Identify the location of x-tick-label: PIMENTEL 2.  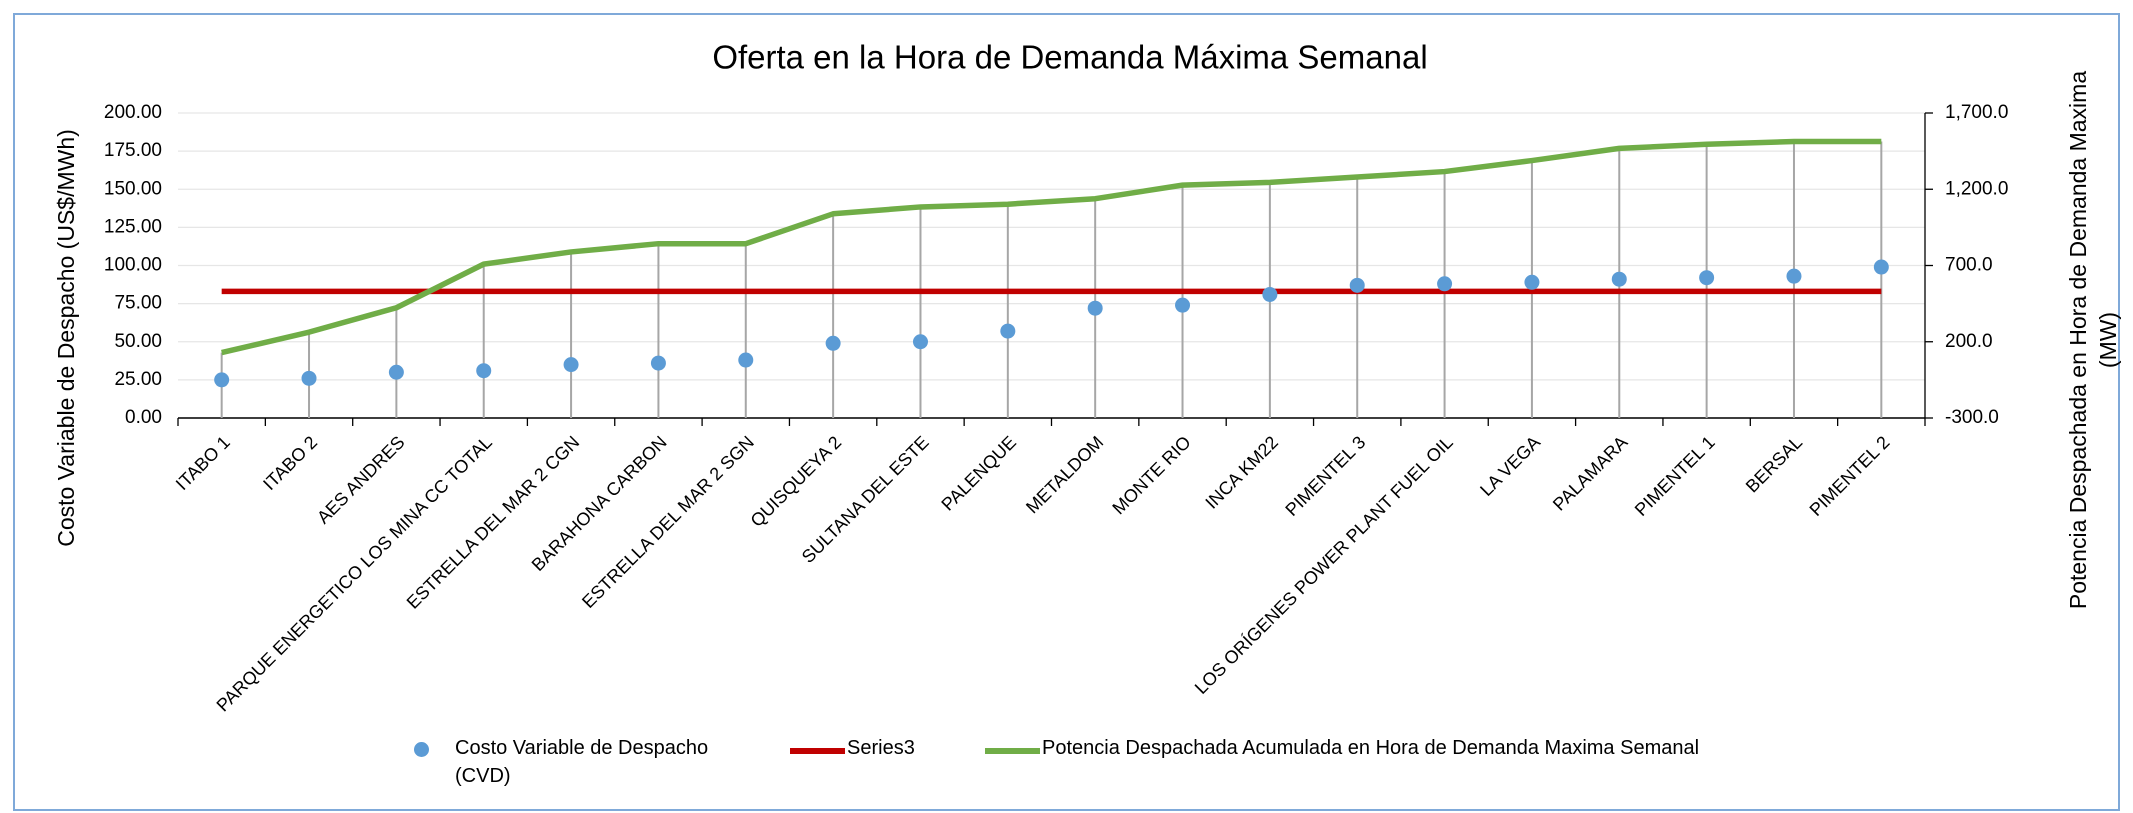
(1850, 476).